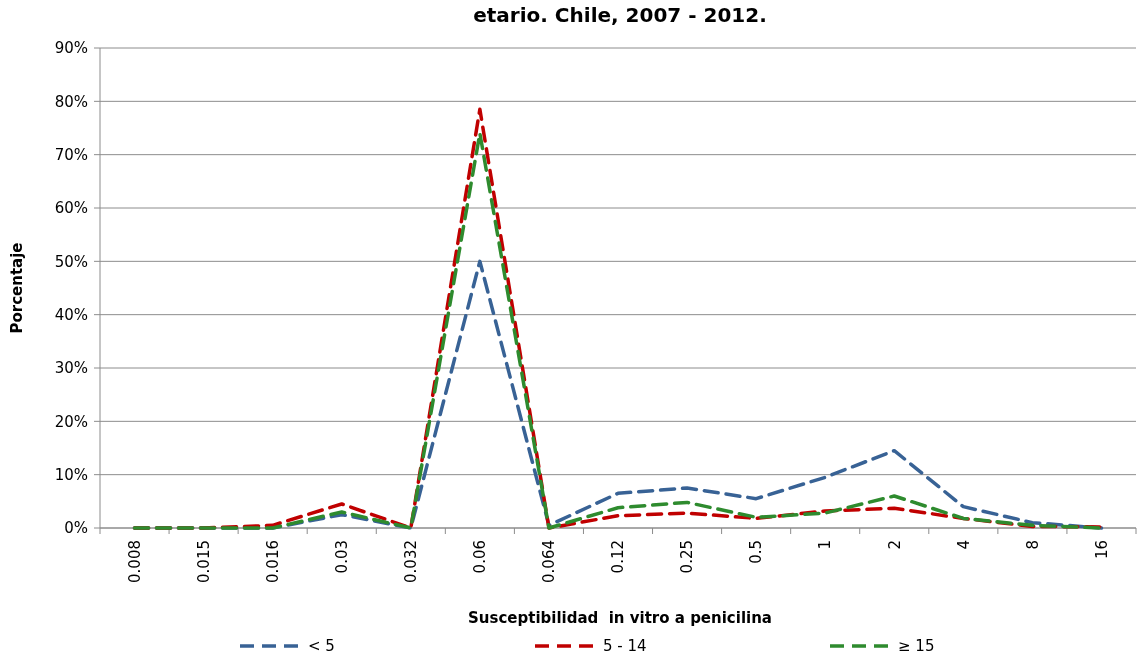 The height and width of the screenshot is (658, 1140). I want to click on y-tick-label: 30%, so click(71, 368).